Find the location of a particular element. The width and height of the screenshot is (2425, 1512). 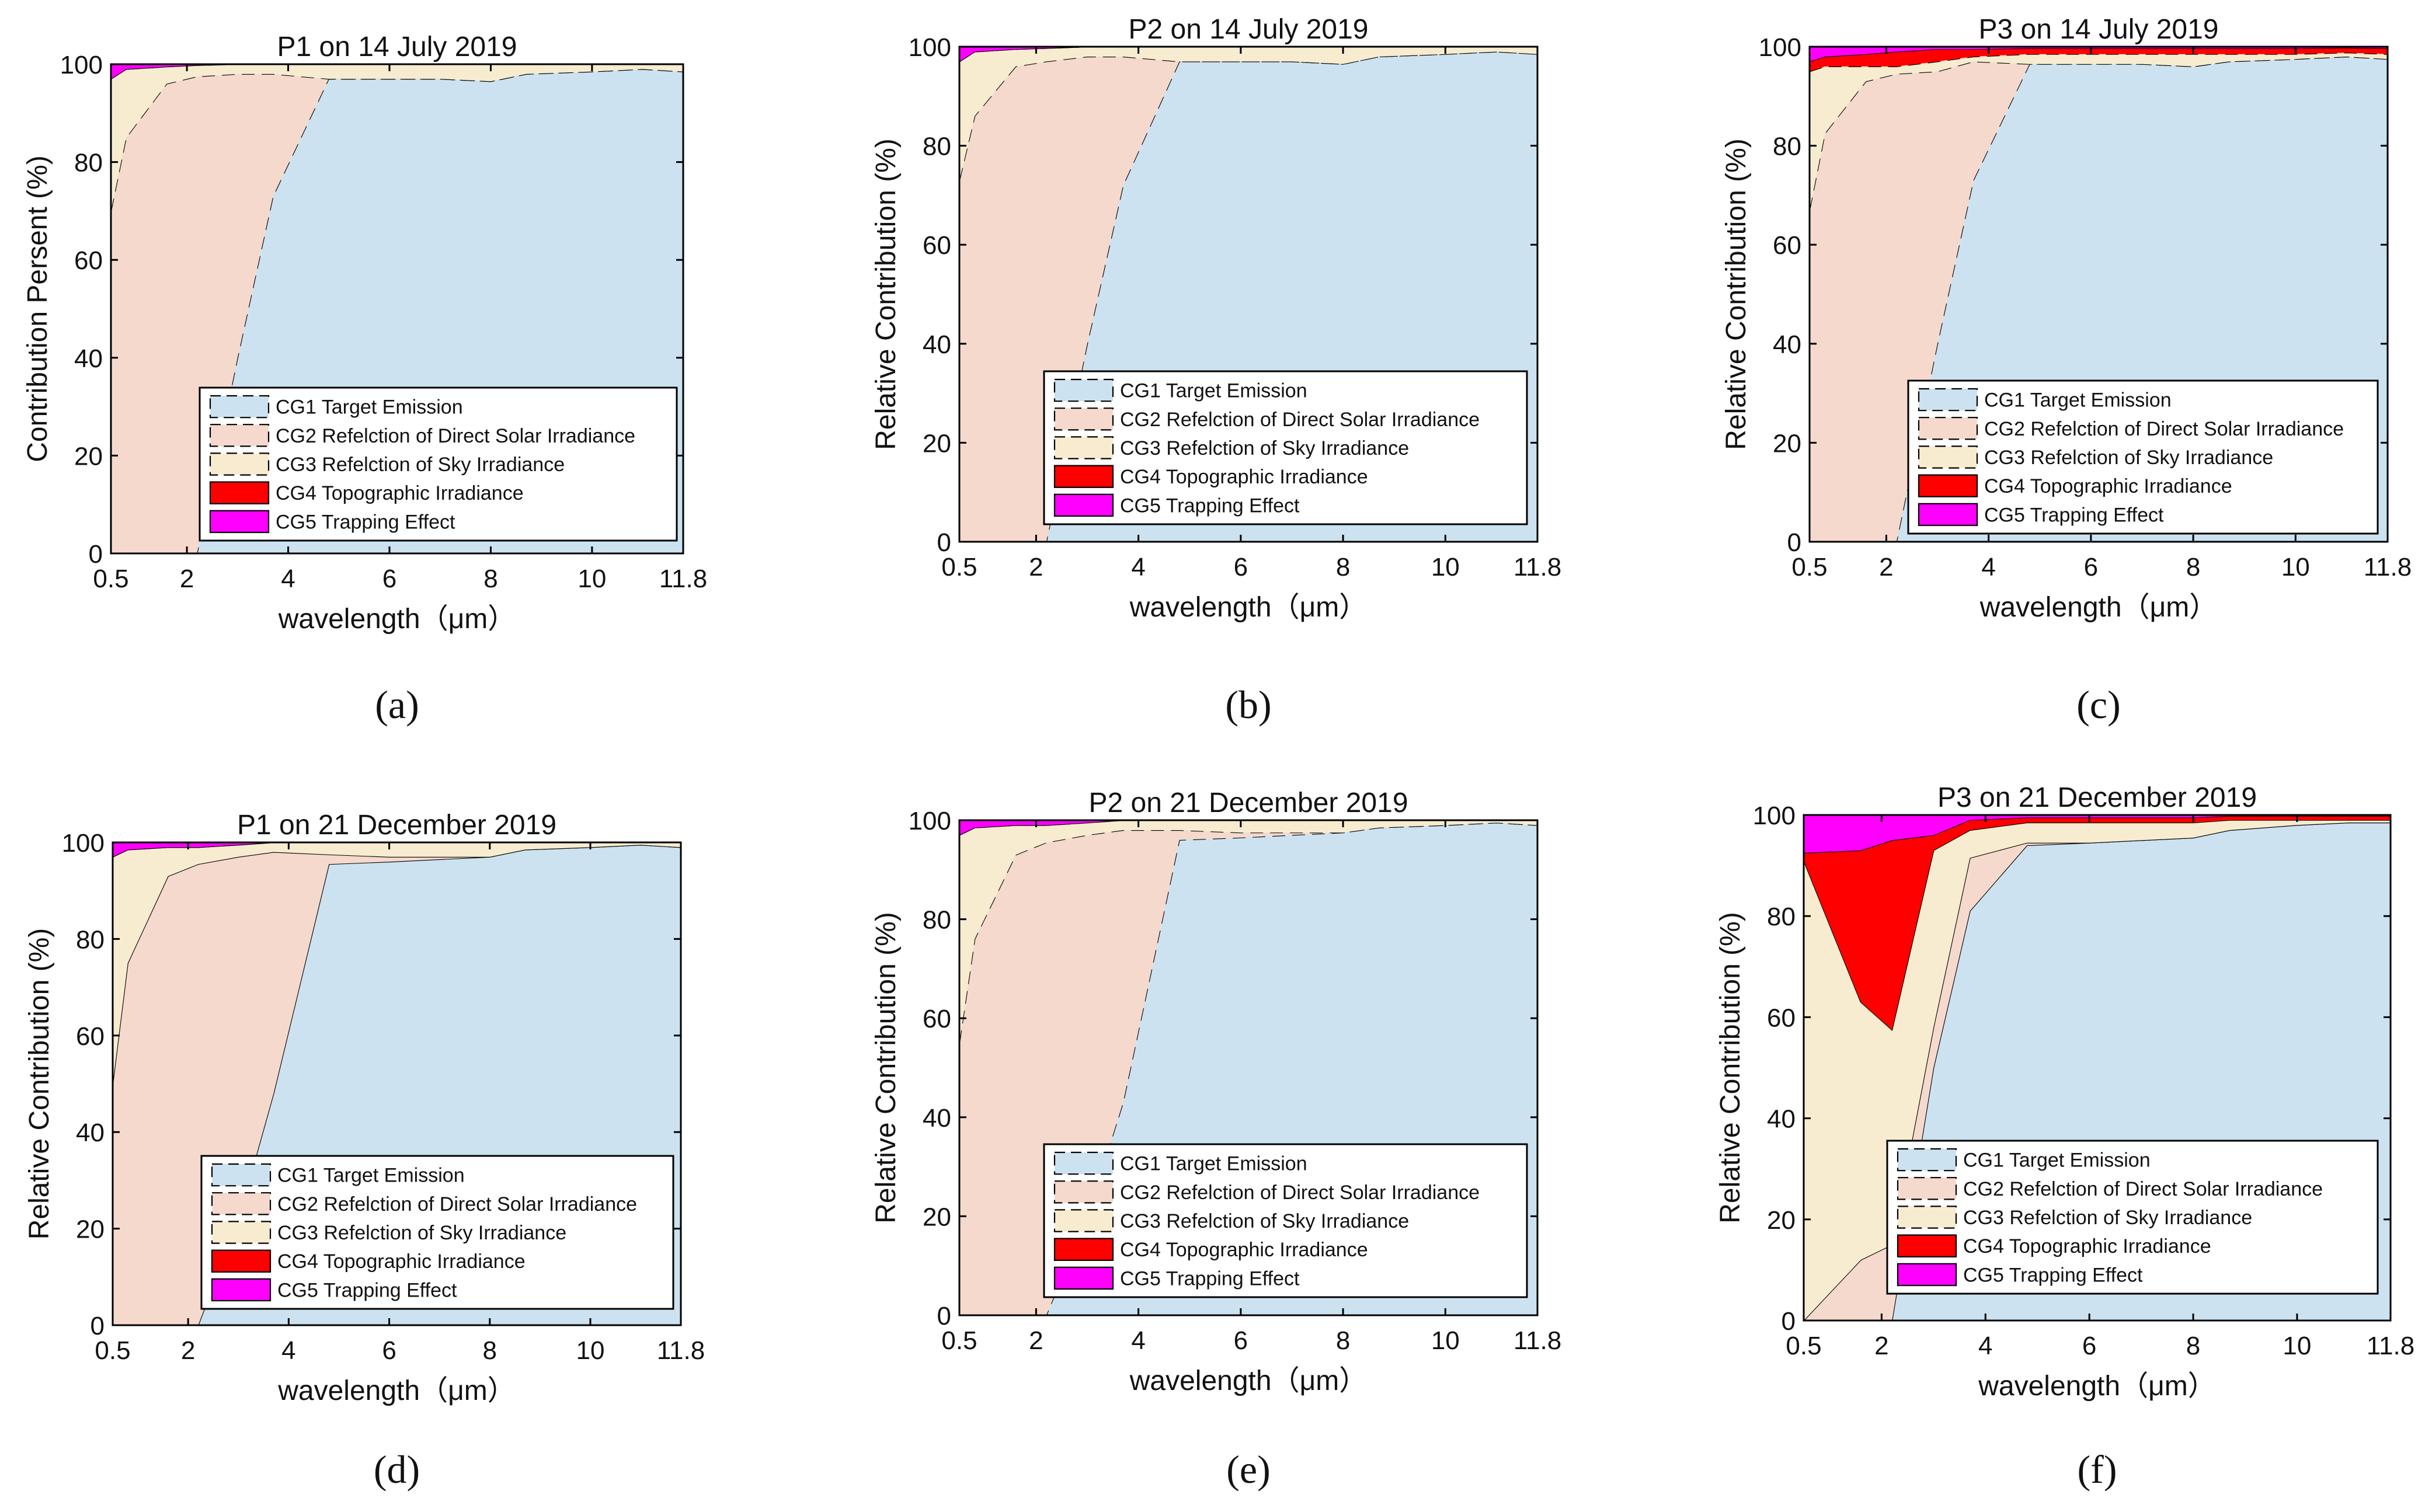

area-cg4 is located at coordinates (2099, 60).